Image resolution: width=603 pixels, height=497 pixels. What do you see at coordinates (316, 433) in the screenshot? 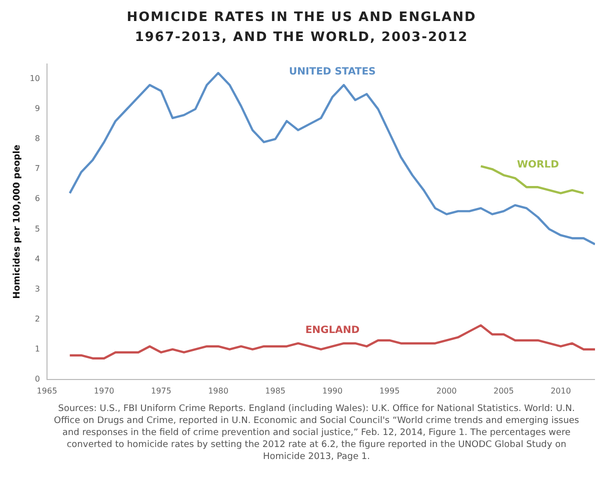
I see `source-note: Sources: U.S., FBI Uniform Crime Reports. England (including Wales): U.K. Office for National Statistics. World: U.N. Office on Drugs and Crime, reported in U.N. Economic and Social Council's “World crime trends and emerging issues and responses in the field of crime prevention and social justice,” Feb. 12, 2014, Figure 1. The percentages were converted to homicide rates by setting the 2012 rate at 6.2, the figure reported in the UNODC Global Study on Homicide 2013, Page 1.` at bounding box center [316, 433].